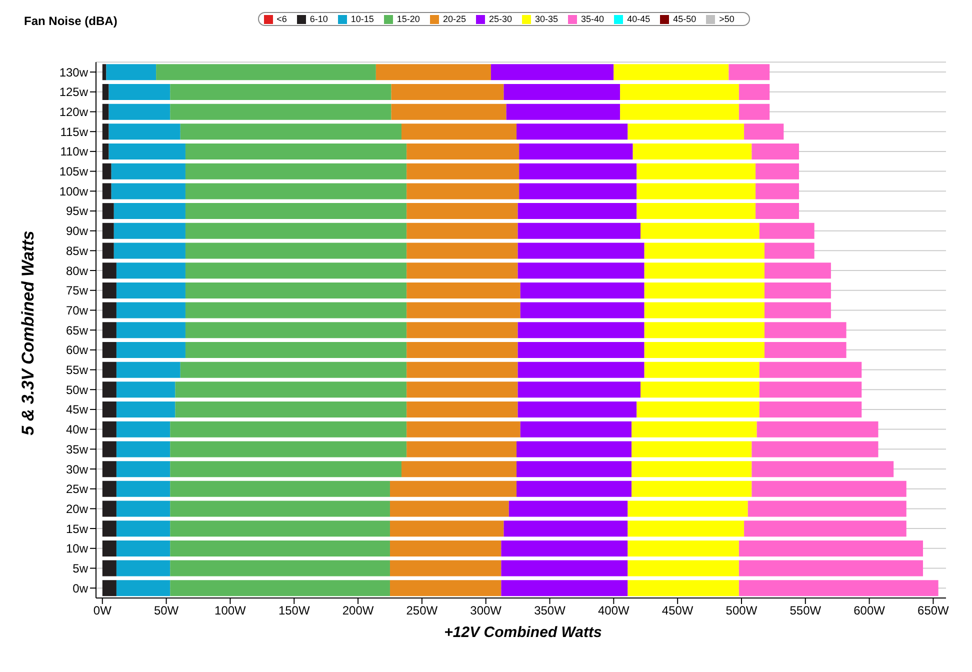 The width and height of the screenshot is (972, 672). What do you see at coordinates (74, 151) in the screenshot?
I see `y-tick-label: 110w` at bounding box center [74, 151].